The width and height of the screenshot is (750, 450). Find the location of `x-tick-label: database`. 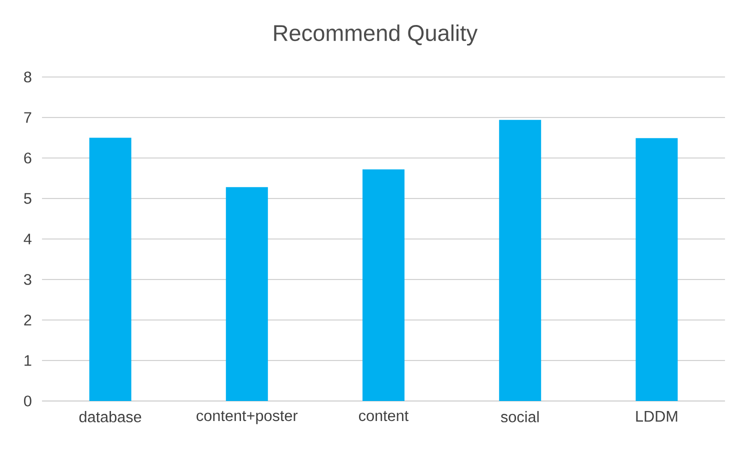

x-tick-label: database is located at coordinates (110, 416).